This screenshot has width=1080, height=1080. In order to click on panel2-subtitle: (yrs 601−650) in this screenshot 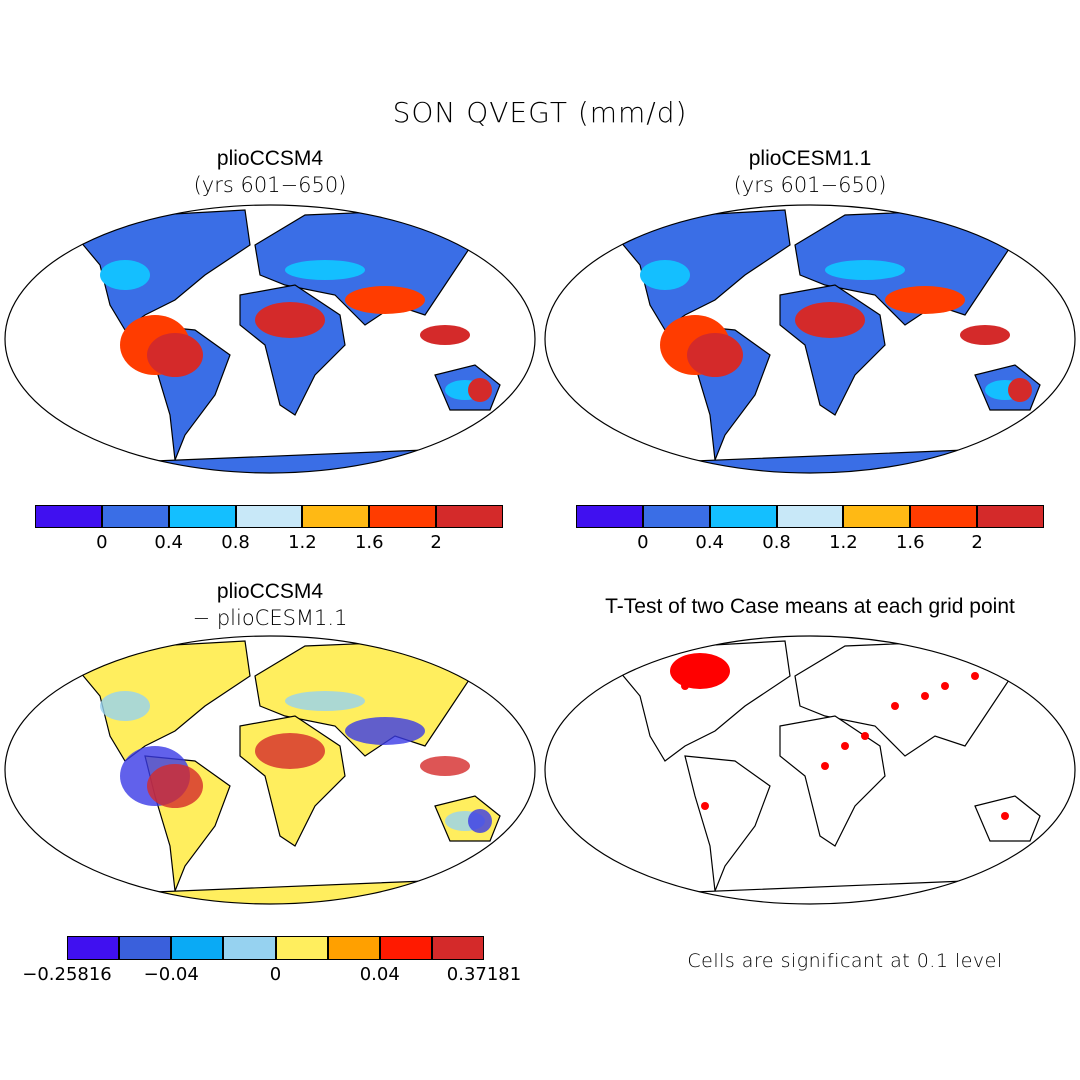, I will do `click(810, 185)`.